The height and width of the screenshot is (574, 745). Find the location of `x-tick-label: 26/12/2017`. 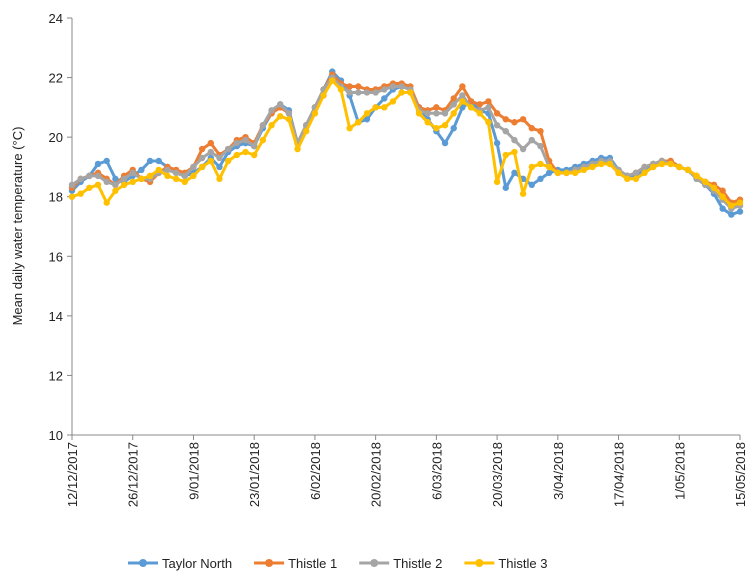

x-tick-label: 26/12/2017 is located at coordinates (133, 474).